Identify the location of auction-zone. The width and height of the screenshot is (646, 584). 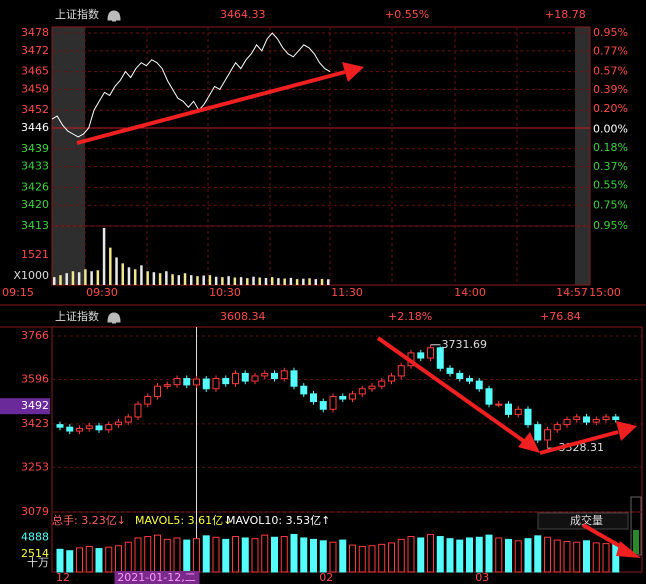
(68, 156).